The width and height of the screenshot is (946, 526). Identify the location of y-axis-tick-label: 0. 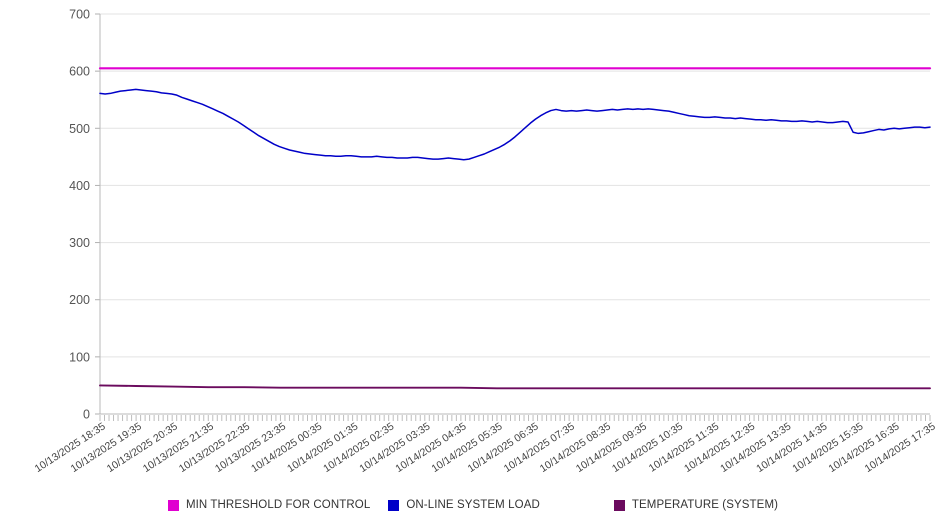
(86, 415).